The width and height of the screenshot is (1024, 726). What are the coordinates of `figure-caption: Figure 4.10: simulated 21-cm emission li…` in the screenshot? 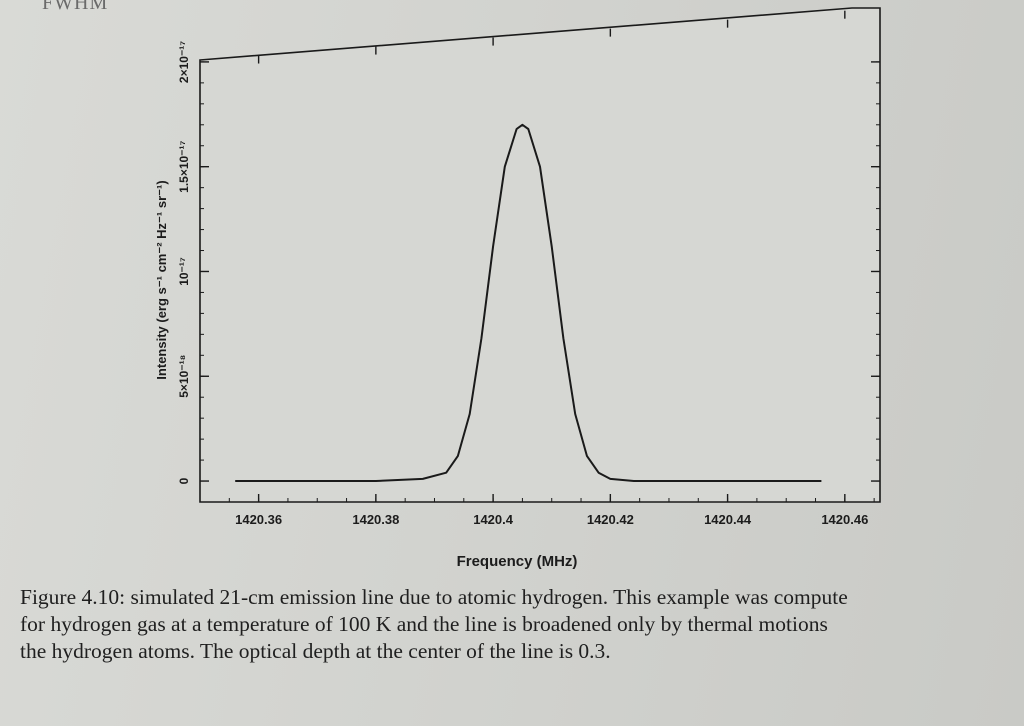 It's located at (520, 624).